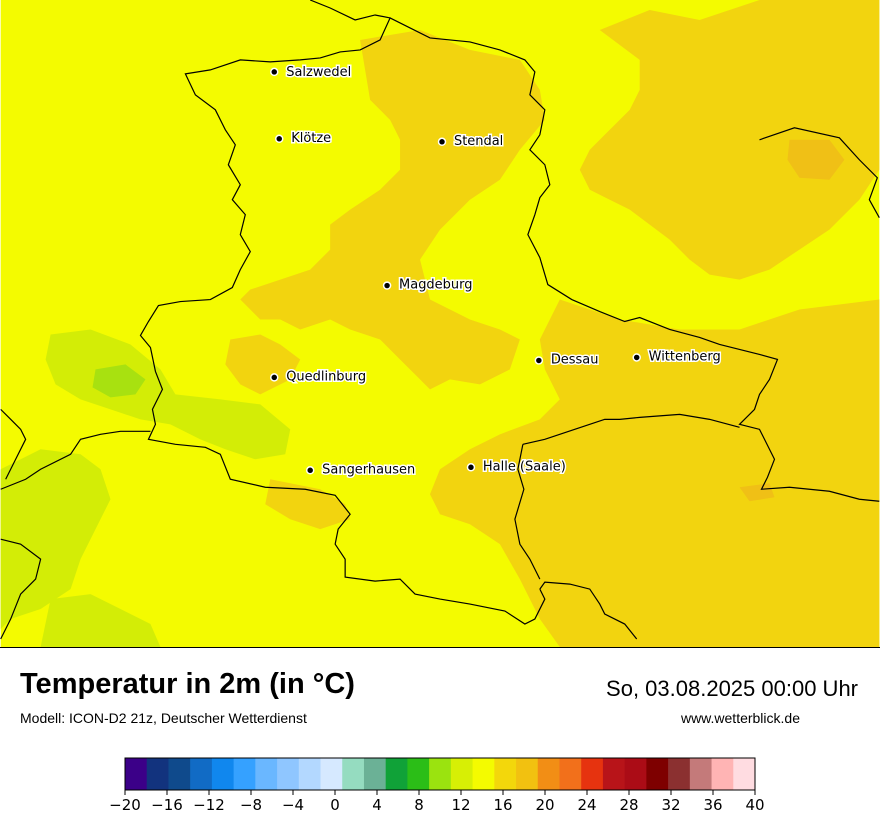  I want to click on city-magdeburg: Magdeburg, so click(428, 285).